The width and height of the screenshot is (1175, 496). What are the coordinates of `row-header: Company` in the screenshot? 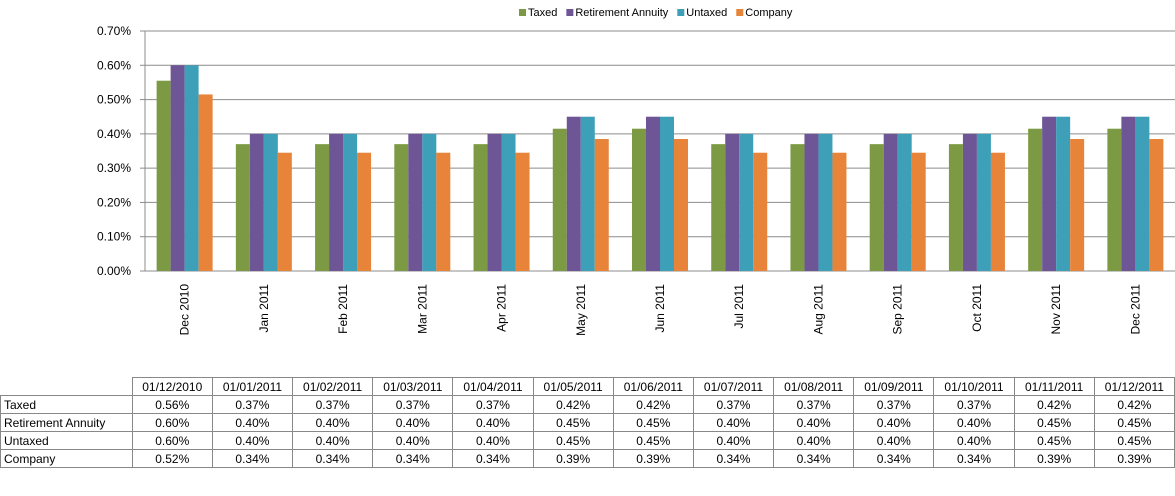 It's located at (66, 458).